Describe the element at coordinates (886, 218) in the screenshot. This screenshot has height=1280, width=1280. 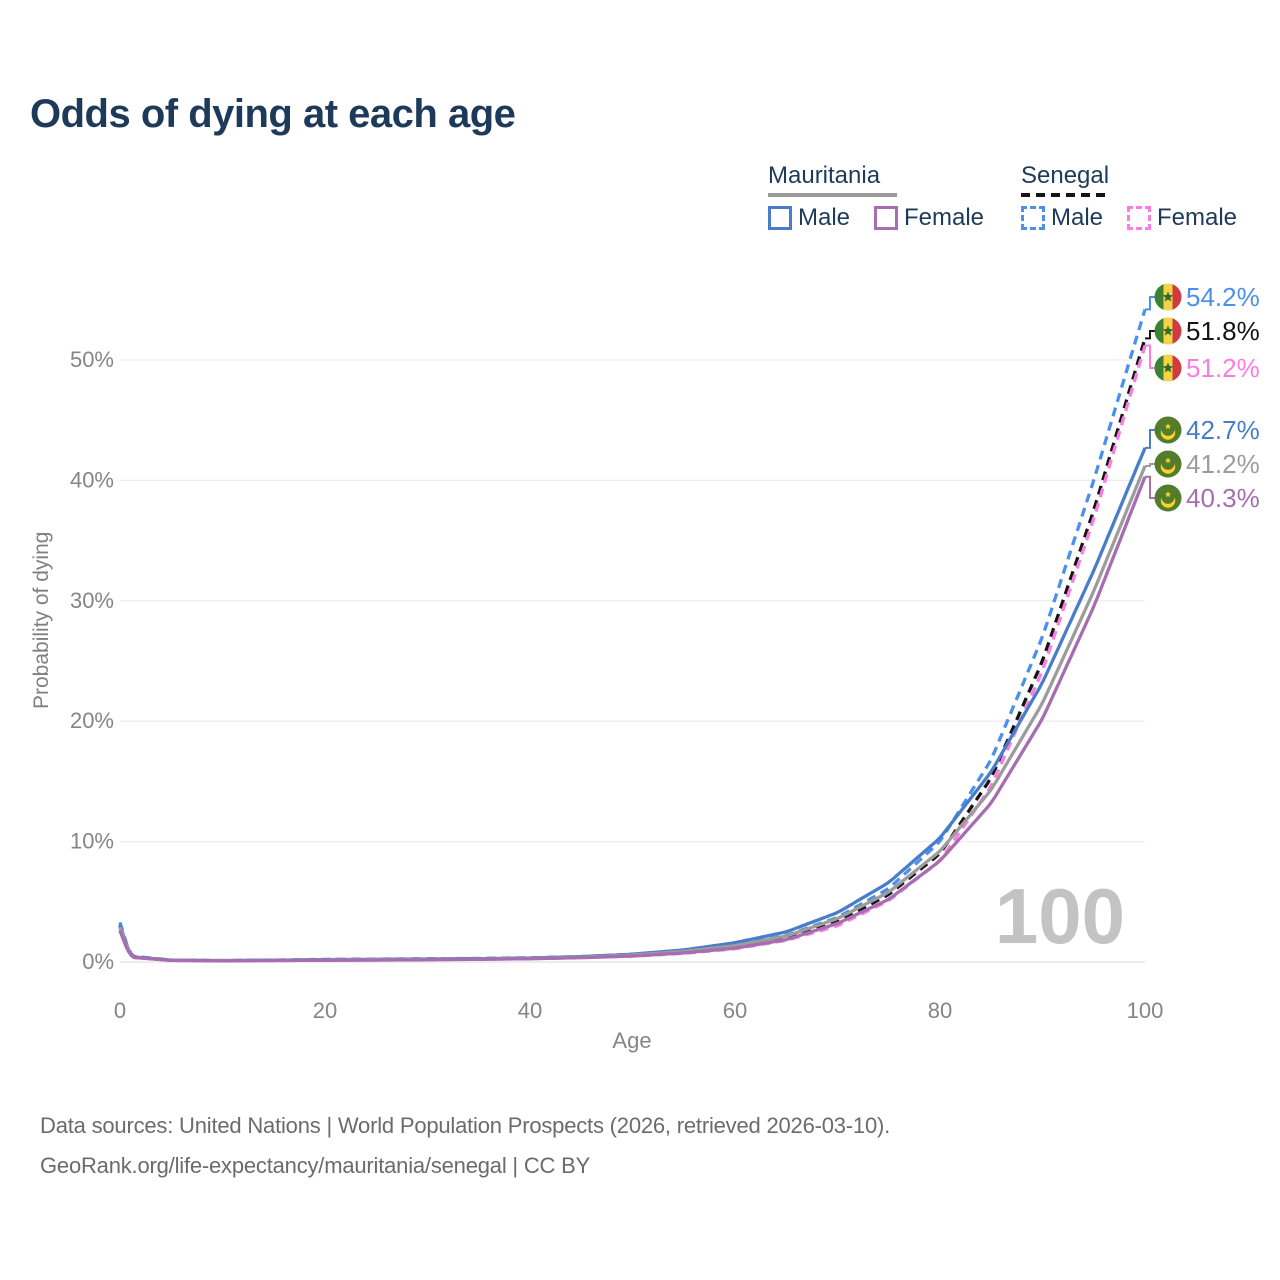
I see `legend-swatch-mauritania-female` at that location.